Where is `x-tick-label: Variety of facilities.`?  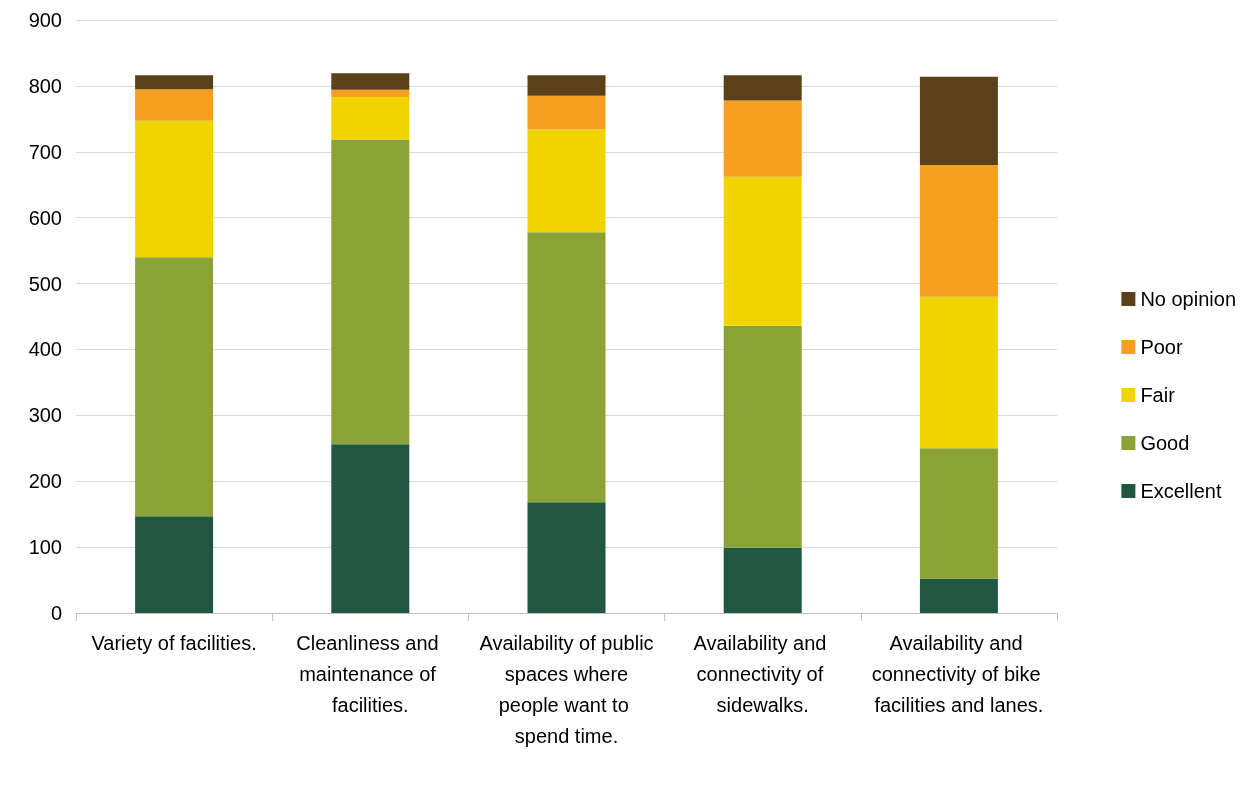 x-tick-label: Variety of facilities. is located at coordinates (174, 642).